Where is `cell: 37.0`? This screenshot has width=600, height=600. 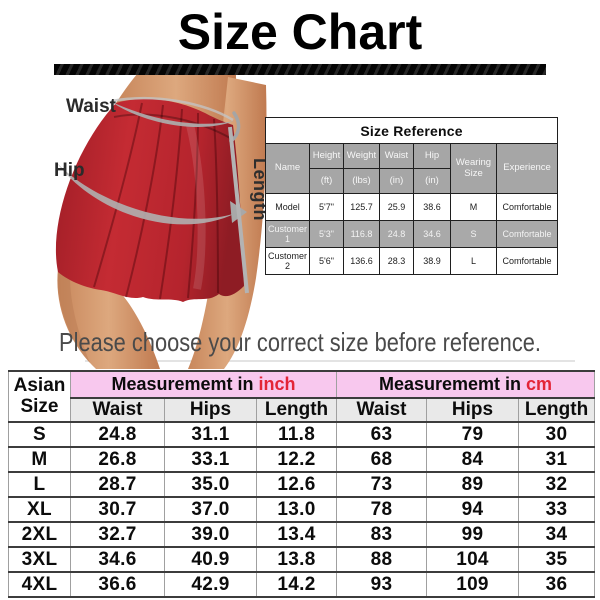 cell: 37.0 is located at coordinates (210, 509).